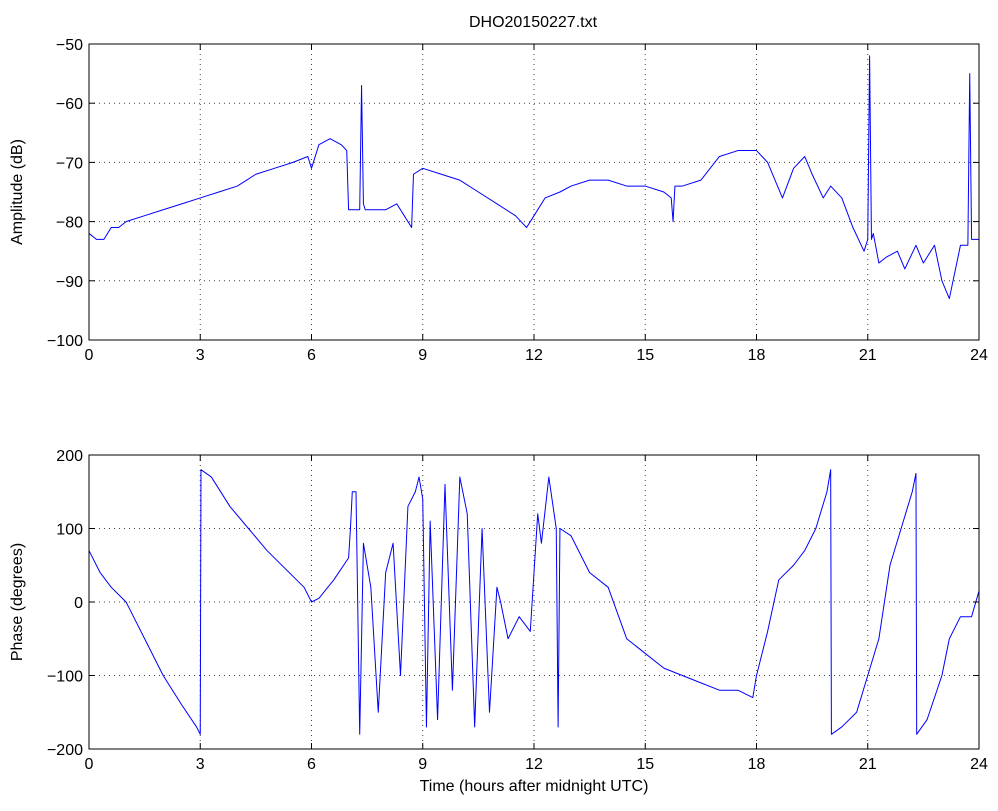 The height and width of the screenshot is (811, 998). What do you see at coordinates (868, 355) in the screenshot?
I see `amplitude-xtick-label-7: 21` at bounding box center [868, 355].